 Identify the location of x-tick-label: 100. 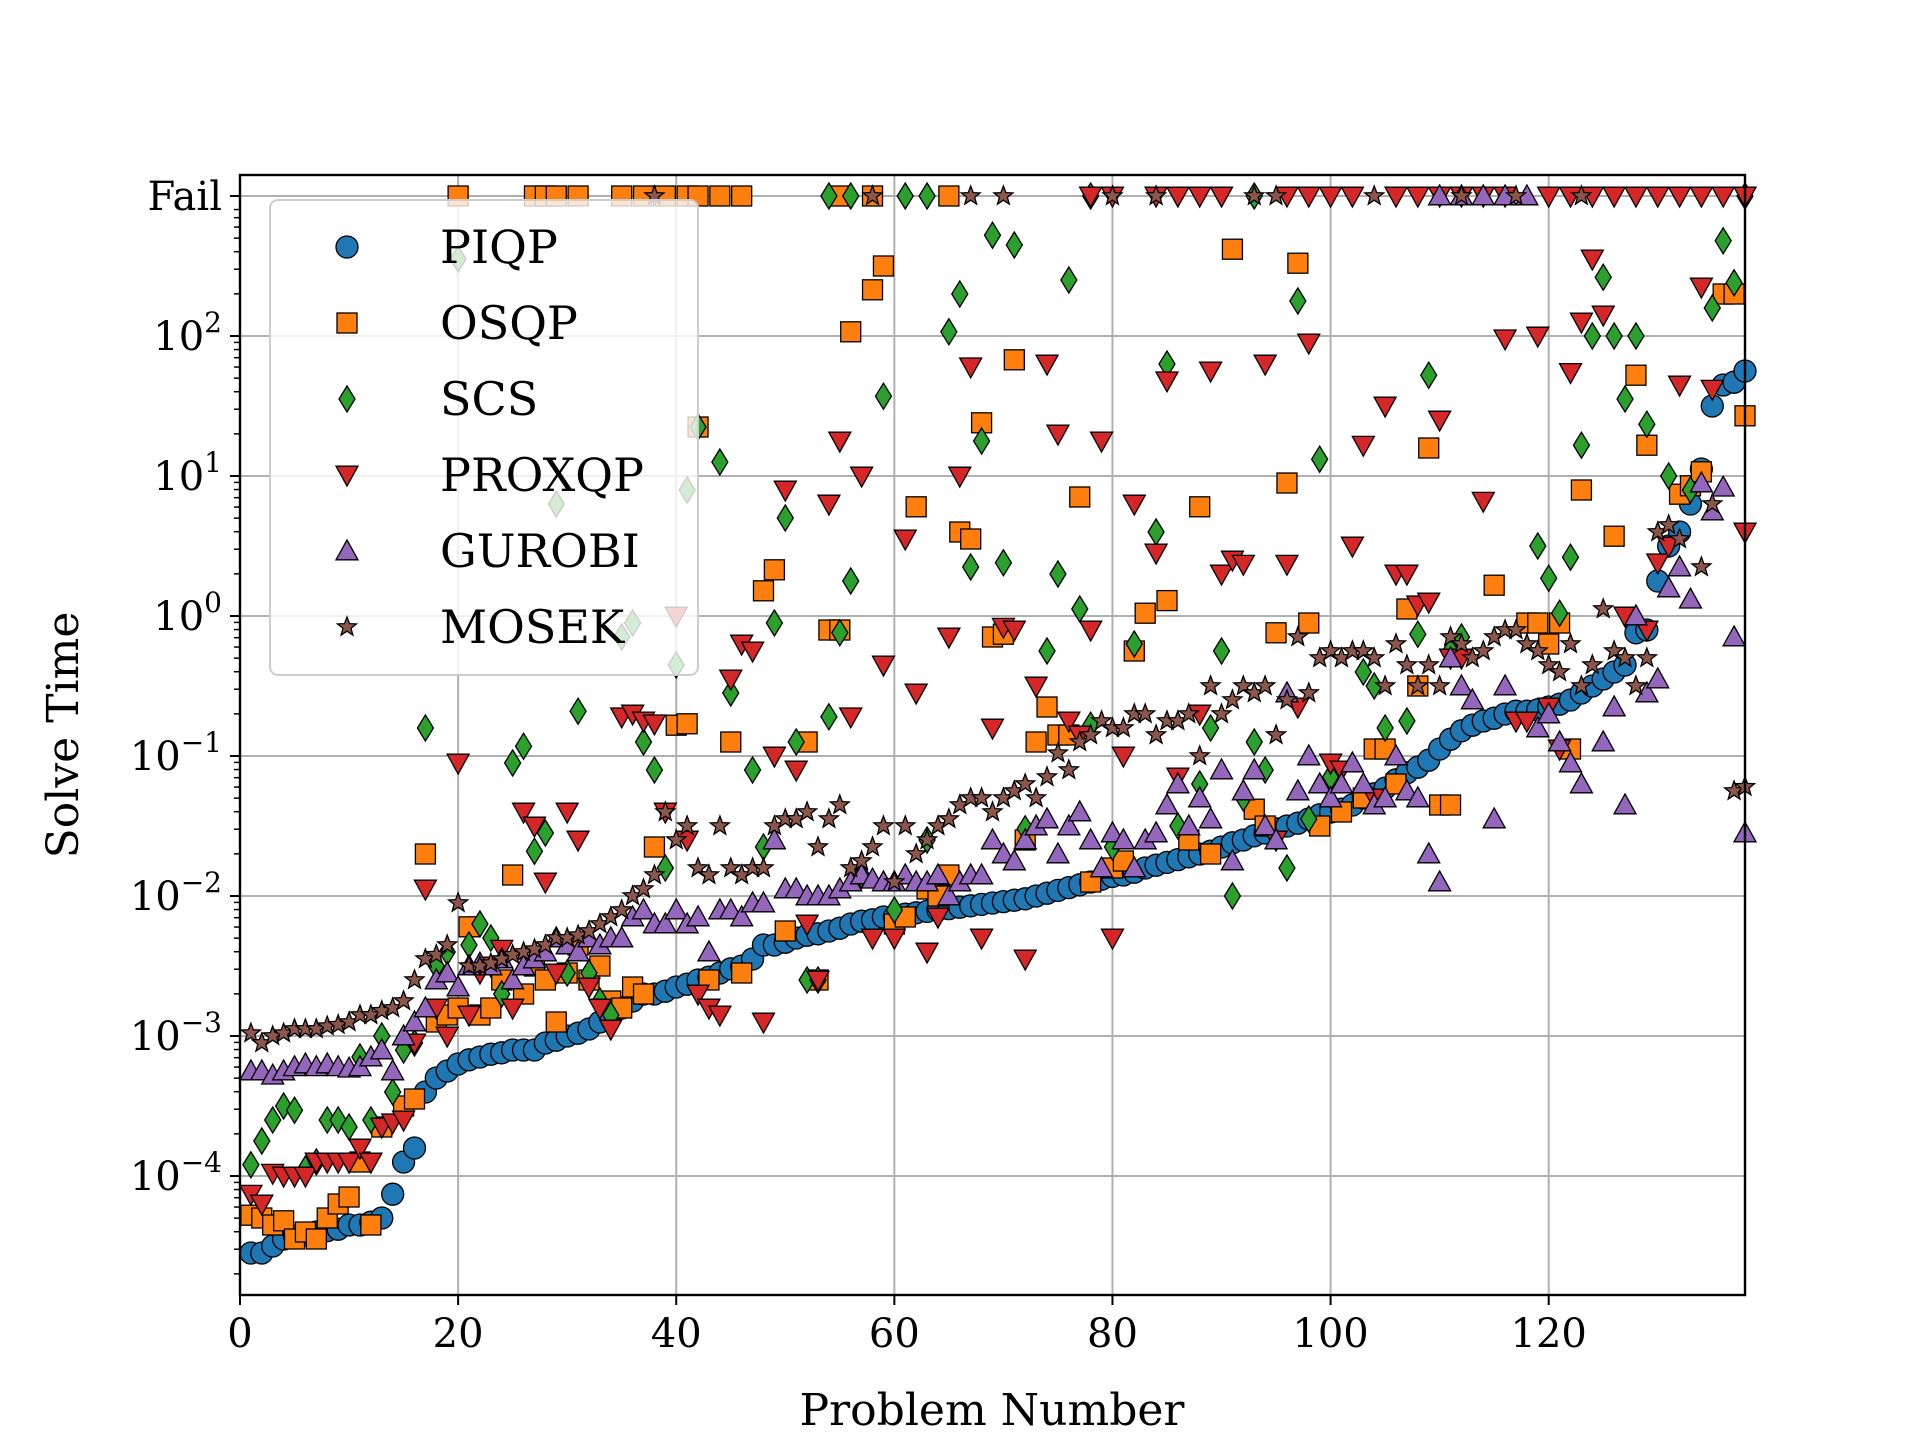
(1330, 1334).